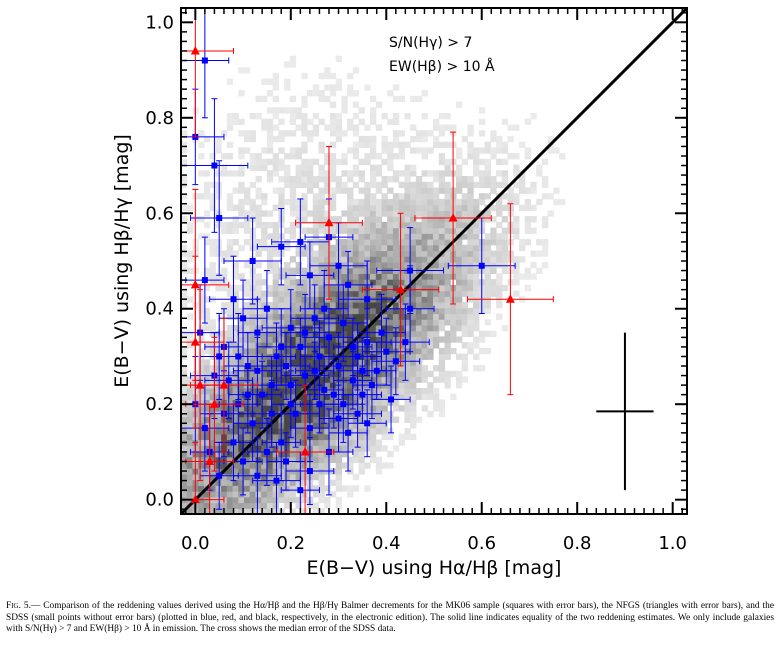 This screenshot has width=779, height=664. Describe the element at coordinates (159, 118) in the screenshot. I see `y-tick-label: 0.8` at that location.